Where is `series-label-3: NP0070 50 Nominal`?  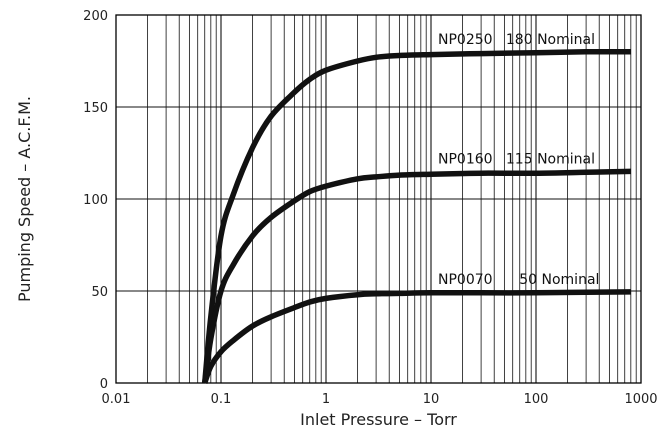
series-label-3: NP0070 50 Nominal is located at coordinates (518, 280).